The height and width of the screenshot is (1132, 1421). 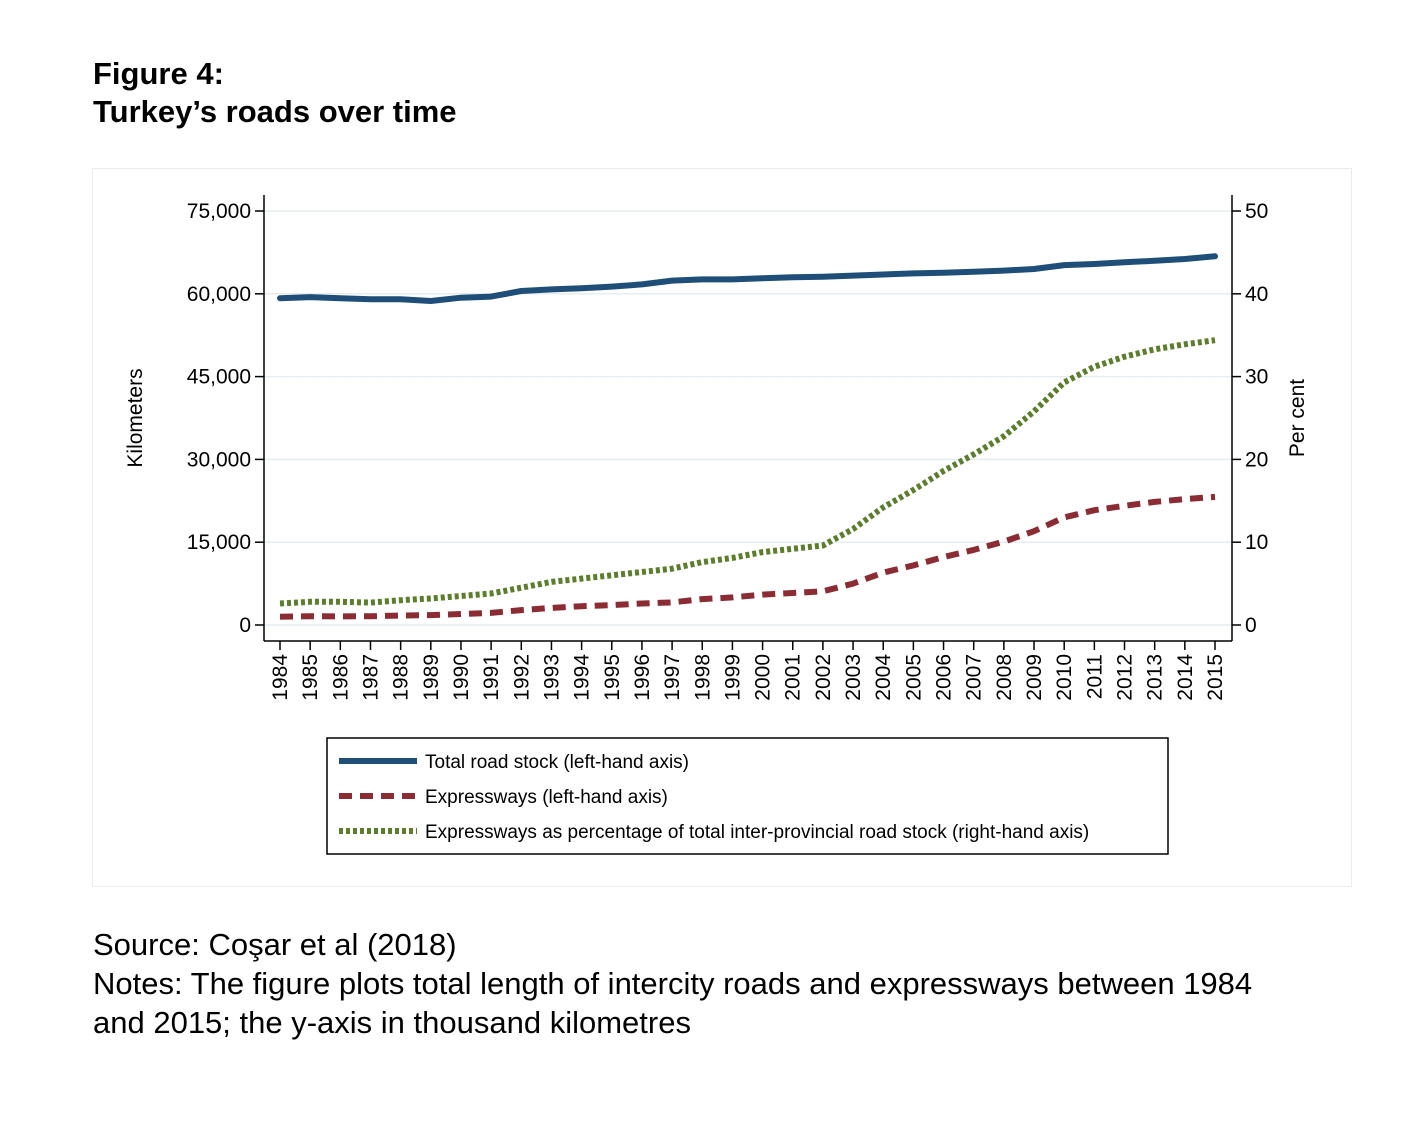 What do you see at coordinates (546, 797) in the screenshot?
I see `legend-label-2: Expressways (left-hand axis)` at bounding box center [546, 797].